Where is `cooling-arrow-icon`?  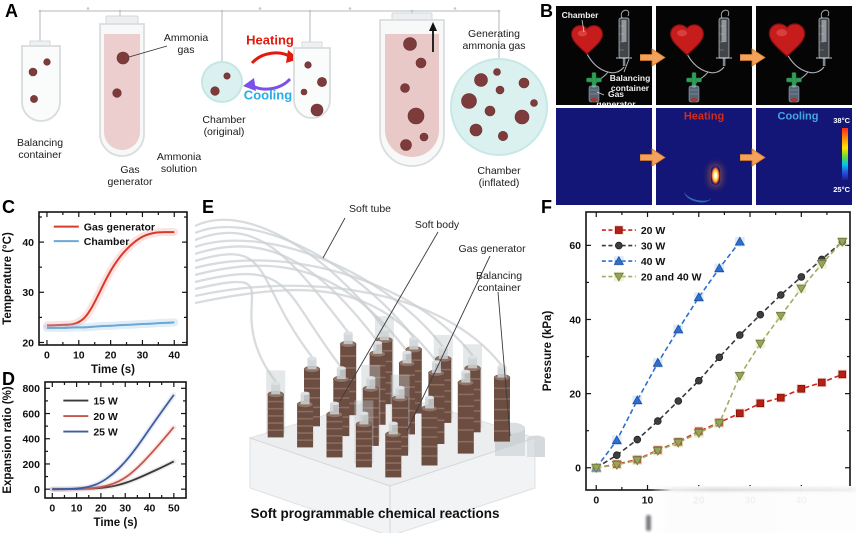
cooling-arrow-icon is located at coordinates (267, 84).